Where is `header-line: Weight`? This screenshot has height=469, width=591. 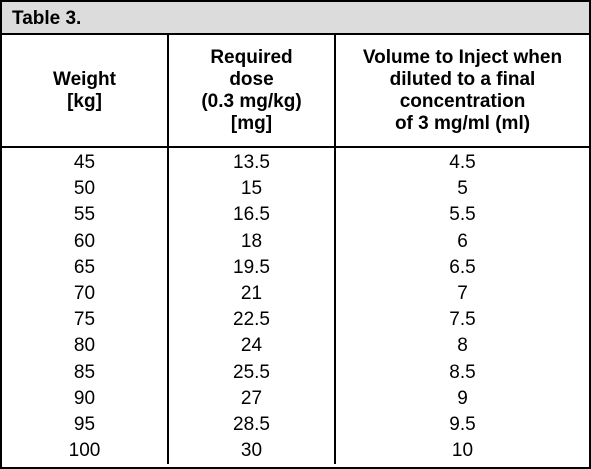 header-line: Weight is located at coordinates (84, 79).